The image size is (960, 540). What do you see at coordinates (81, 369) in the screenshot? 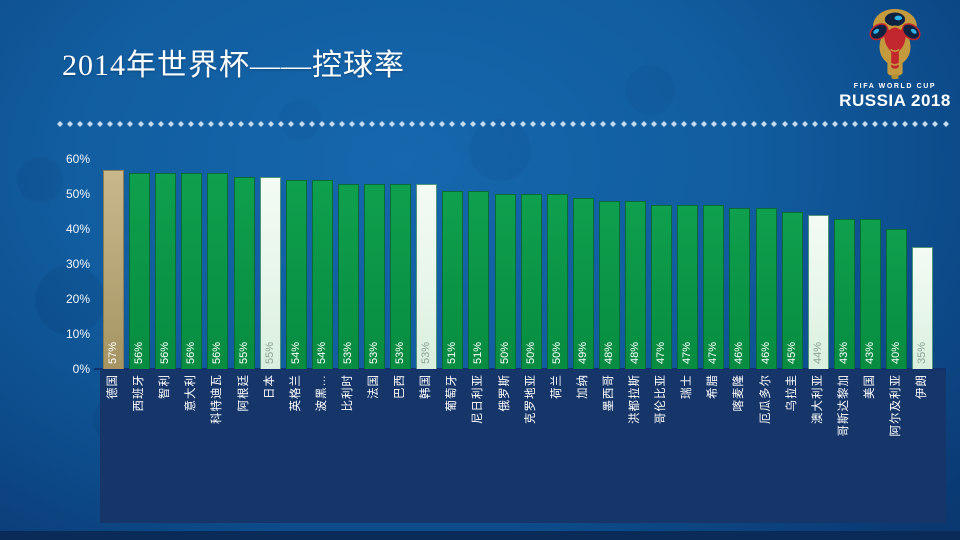
I see `y-axis-tick: 0%` at bounding box center [81, 369].